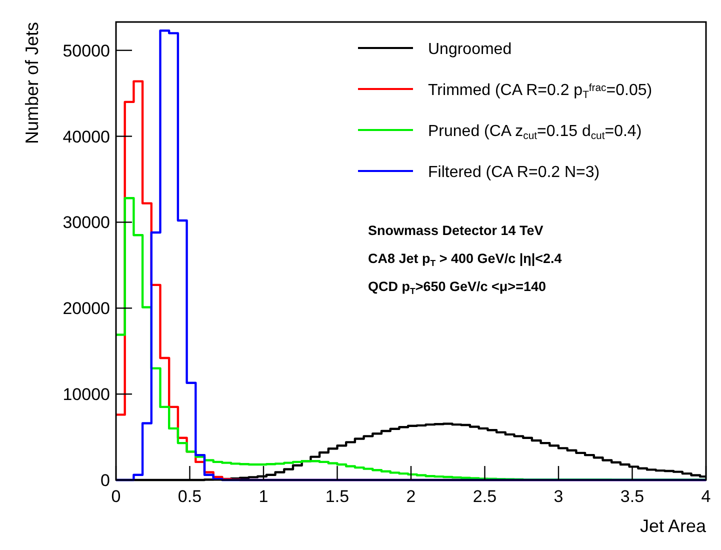  Describe the element at coordinates (86, 136) in the screenshot. I see `y-tick-label: 40000` at that location.